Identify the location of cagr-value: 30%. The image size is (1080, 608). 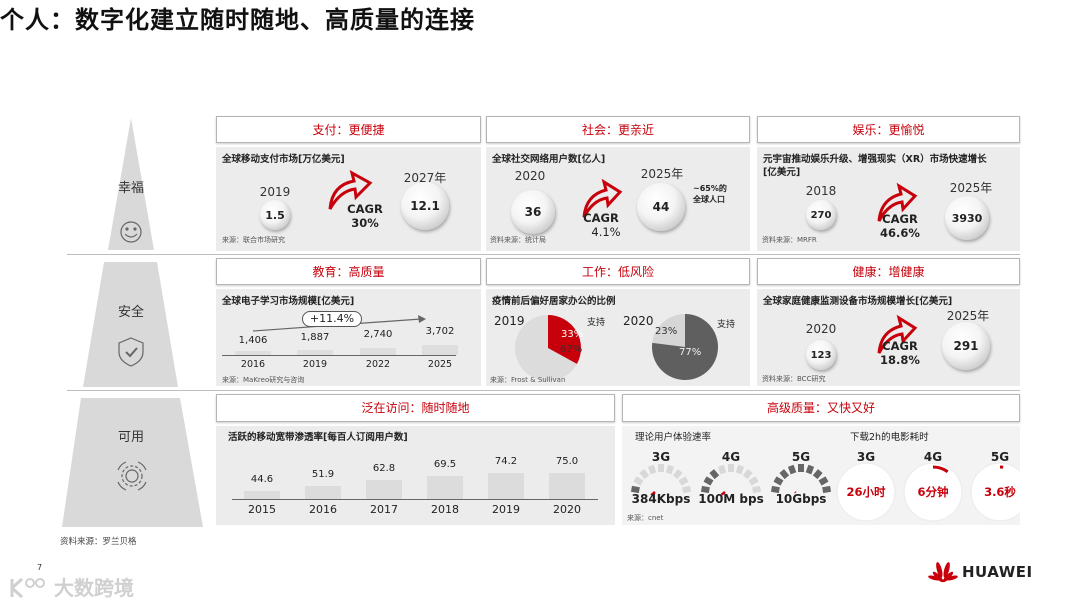
(365, 223).